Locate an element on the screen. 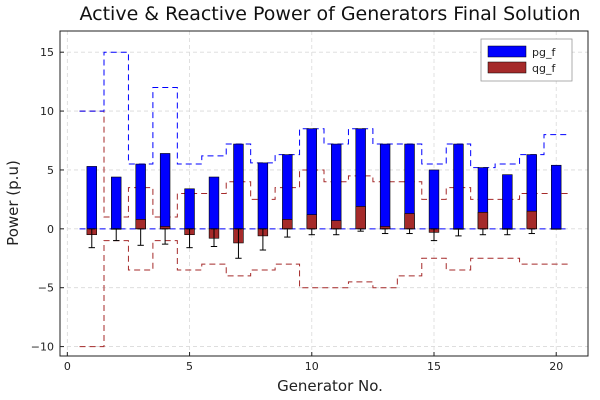 The height and width of the screenshot is (400, 600). y-tick-label: 10 is located at coordinates (47, 111).